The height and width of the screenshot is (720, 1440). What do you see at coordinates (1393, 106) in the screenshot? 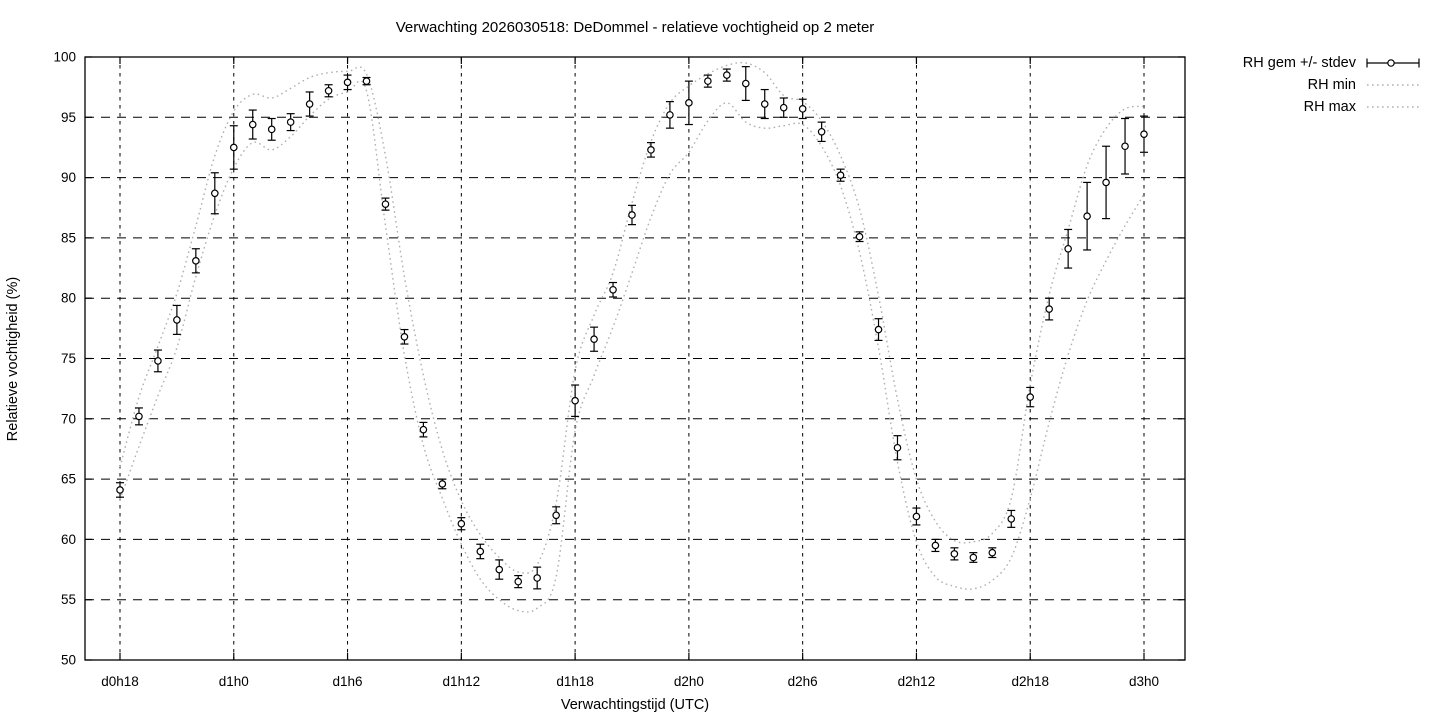
I see `dotted-line-max-icon` at bounding box center [1393, 106].